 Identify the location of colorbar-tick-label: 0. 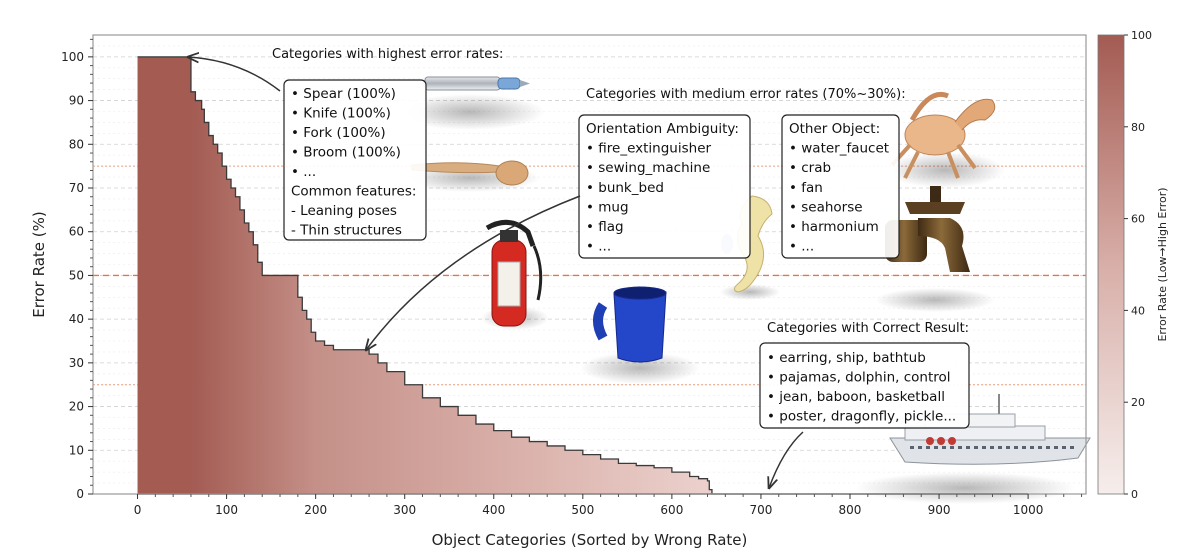
(1134, 494).